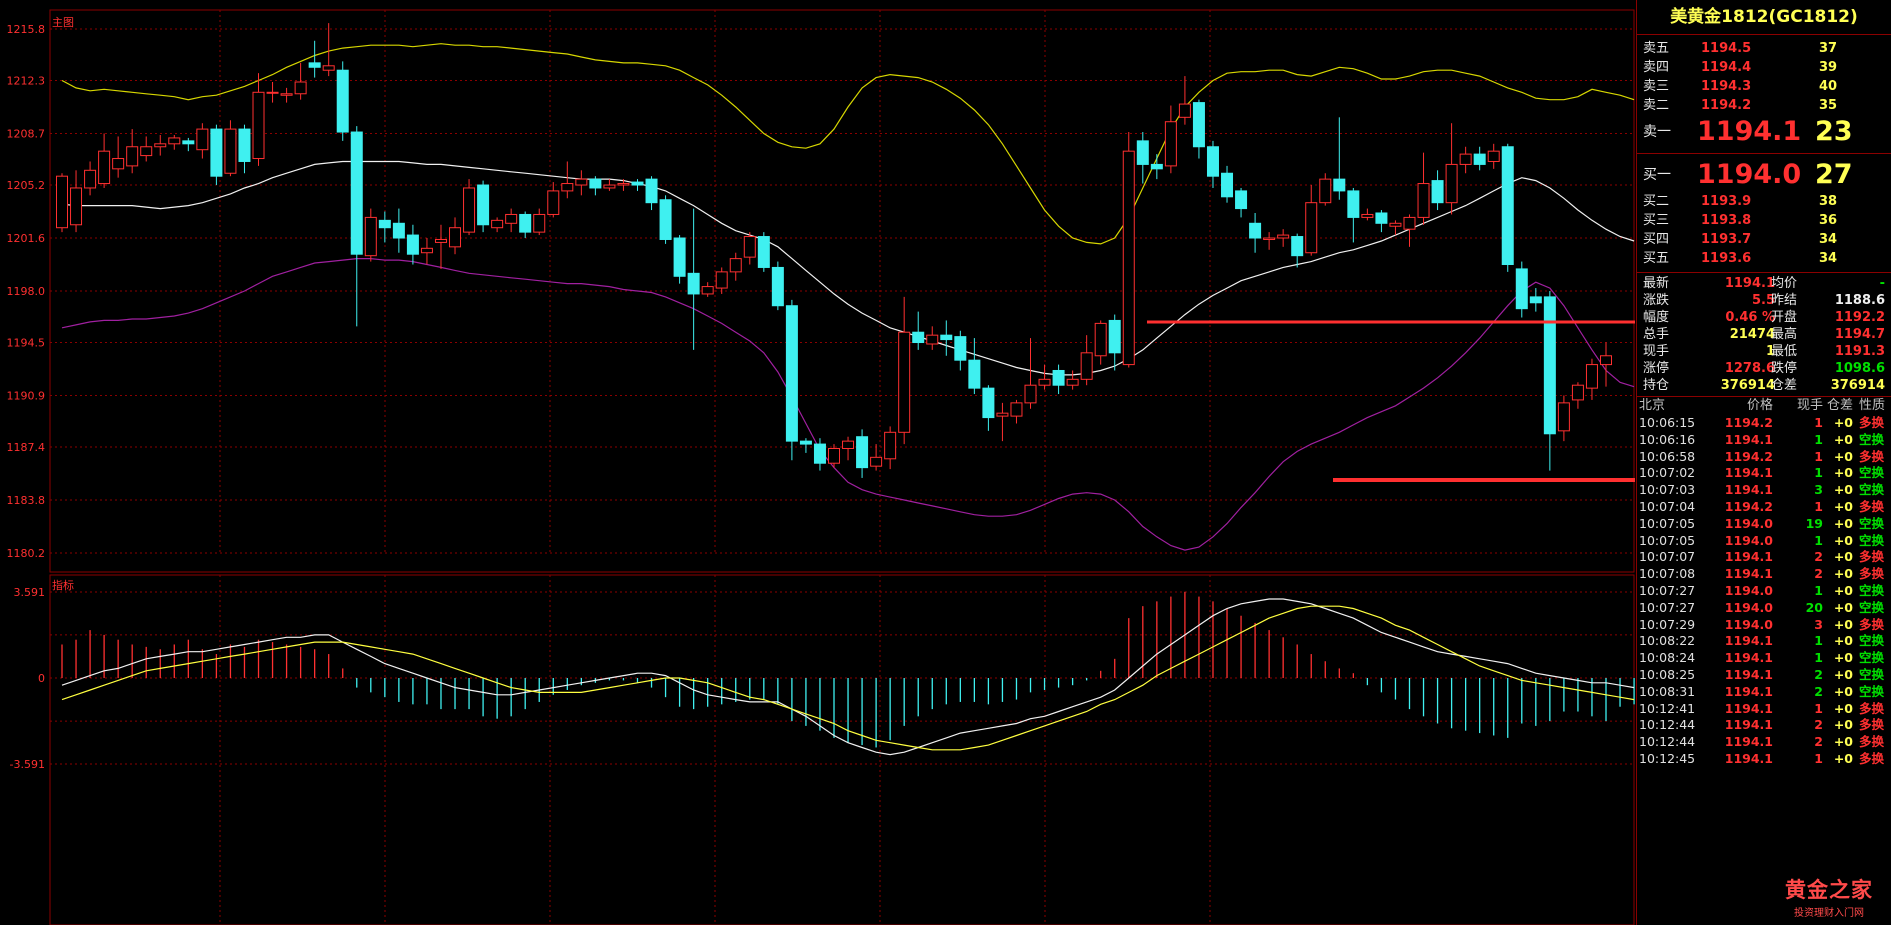 Image resolution: width=1891 pixels, height=925 pixels. Describe the element at coordinates (1764, 490) in the screenshot. I see `trade-row: 10:07:03 1194.1 3 +0 空换` at that location.